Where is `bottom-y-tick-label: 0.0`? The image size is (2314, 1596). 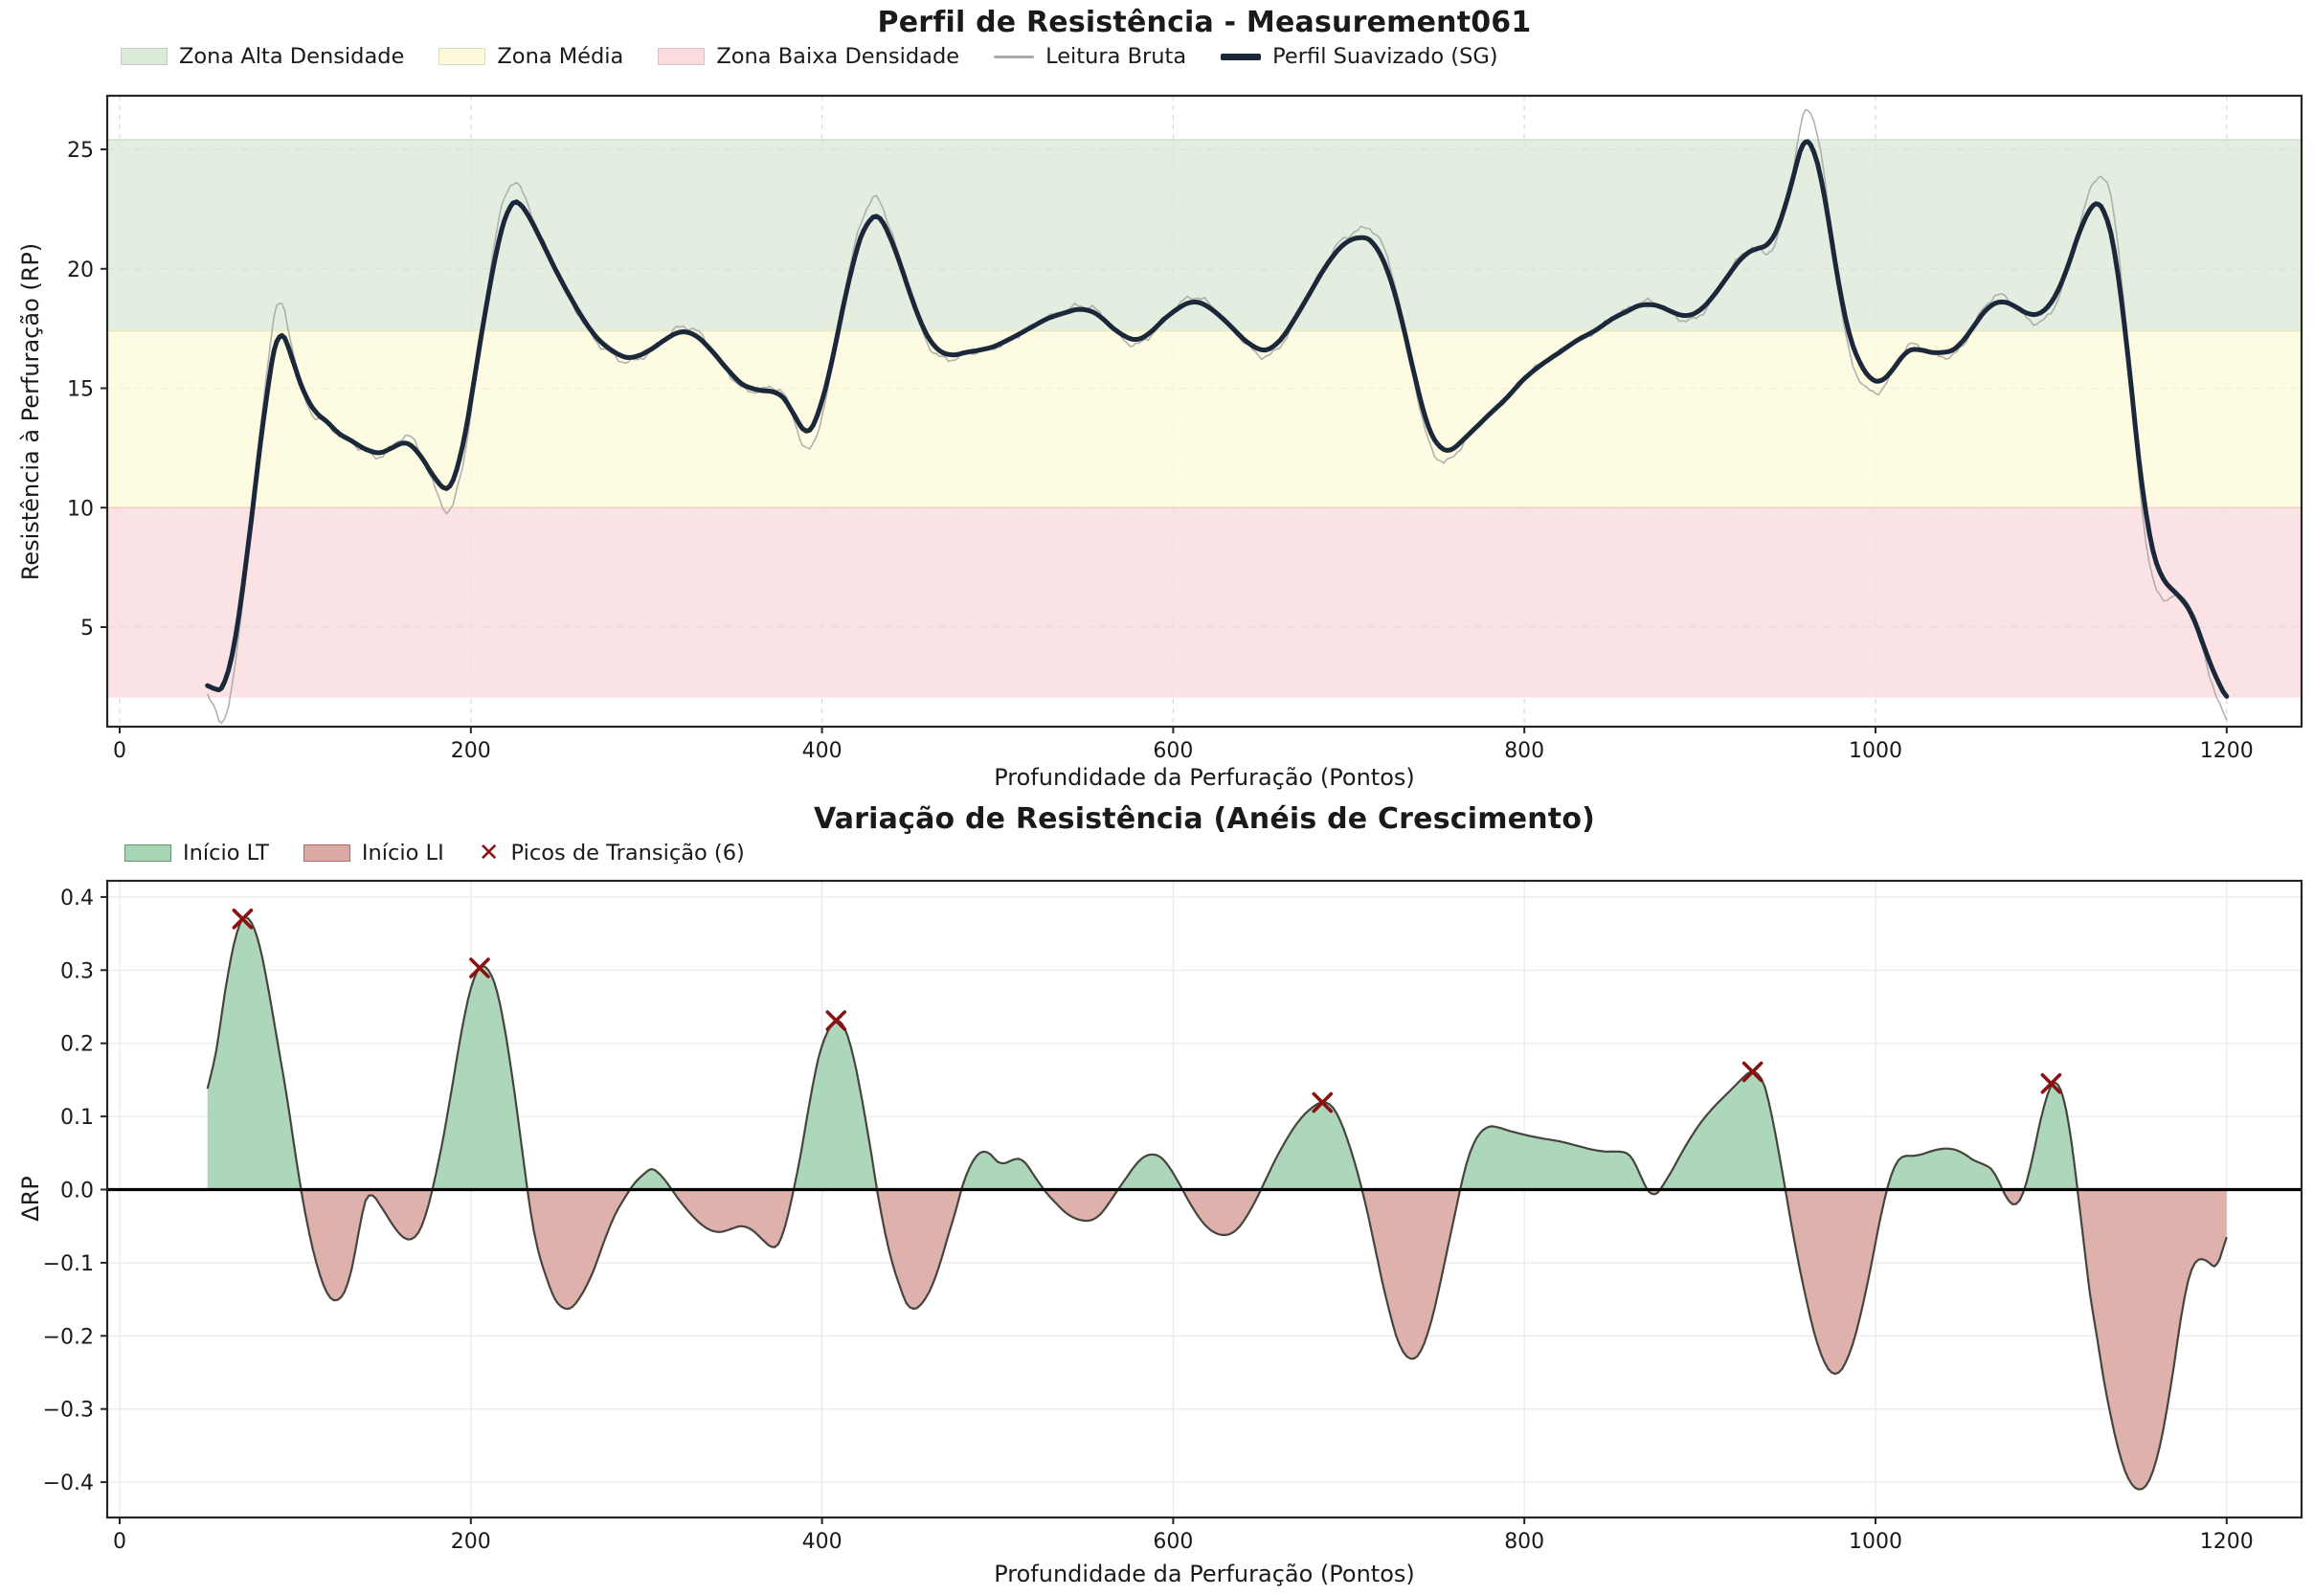
bottom-y-tick-label: 0.0 is located at coordinates (77, 1191).